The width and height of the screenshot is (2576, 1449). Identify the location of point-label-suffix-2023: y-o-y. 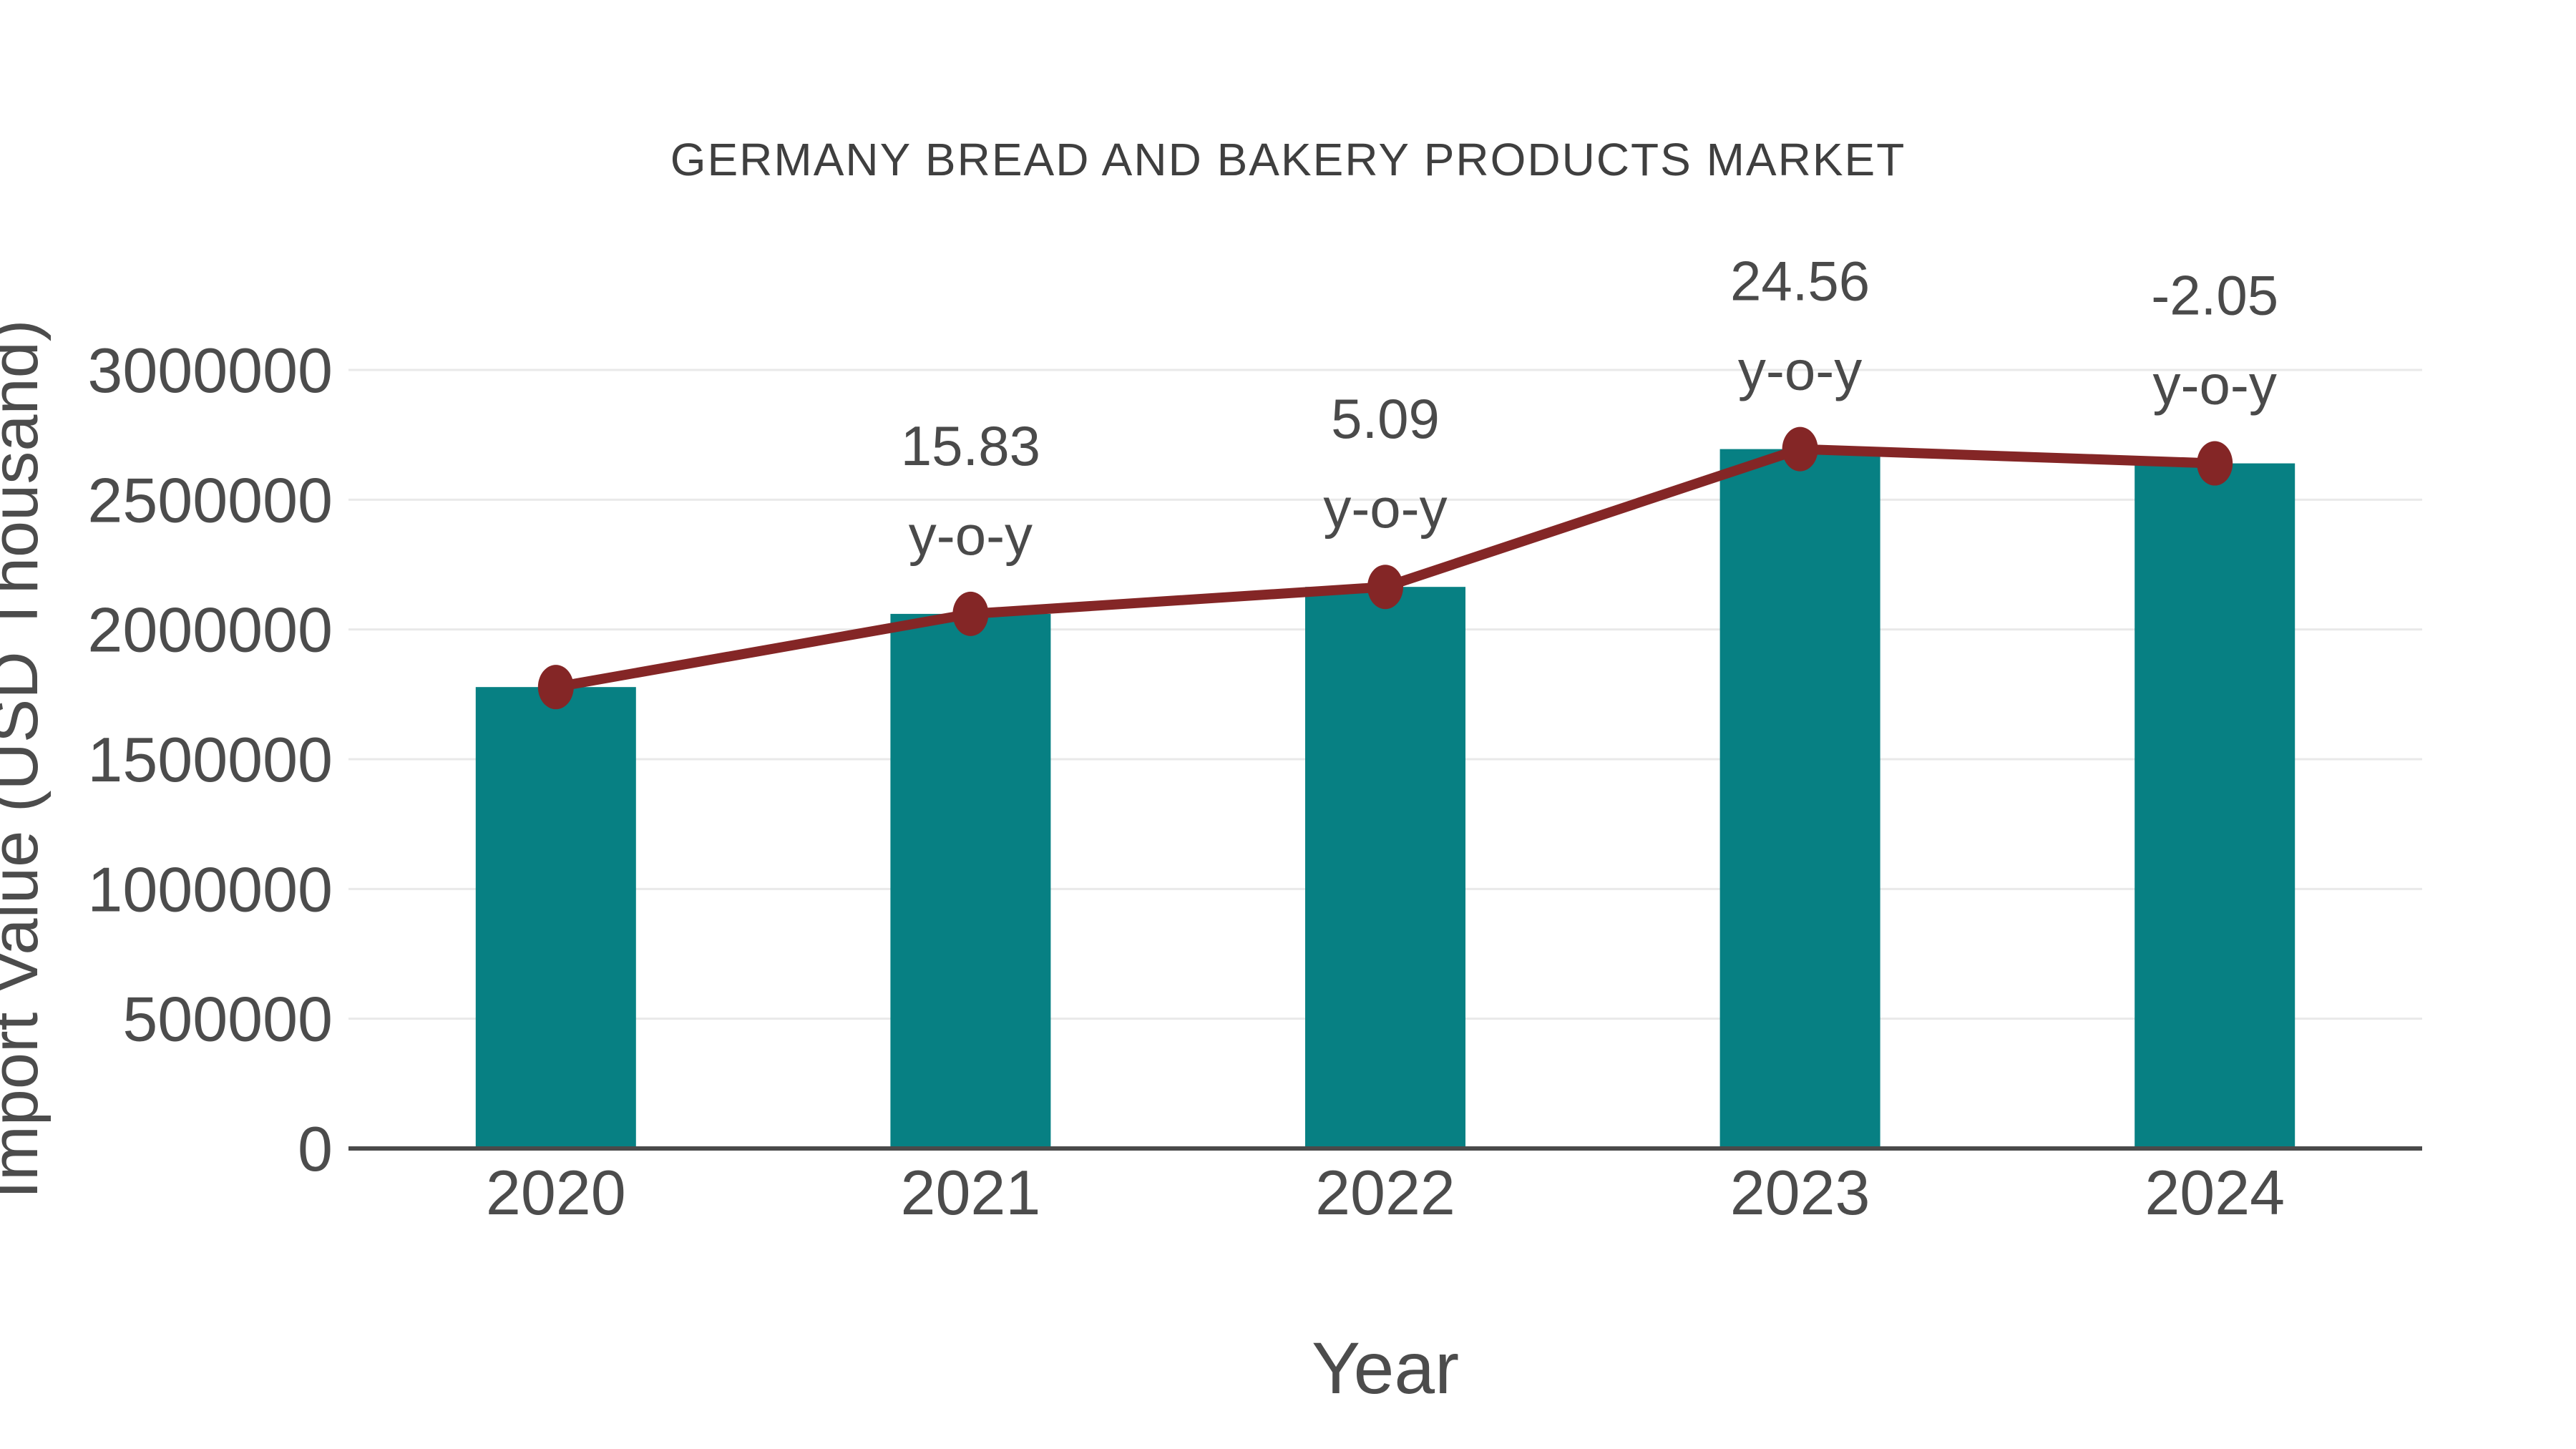
(1800, 370).